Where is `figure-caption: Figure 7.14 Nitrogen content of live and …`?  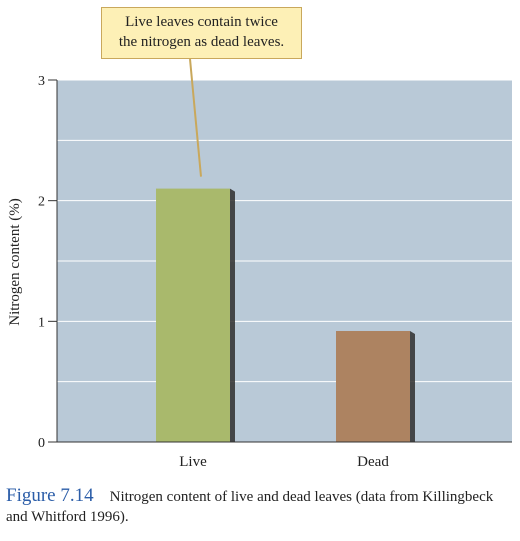 figure-caption: Figure 7.14 Nitrogen content of live and … is located at coordinates (260, 506).